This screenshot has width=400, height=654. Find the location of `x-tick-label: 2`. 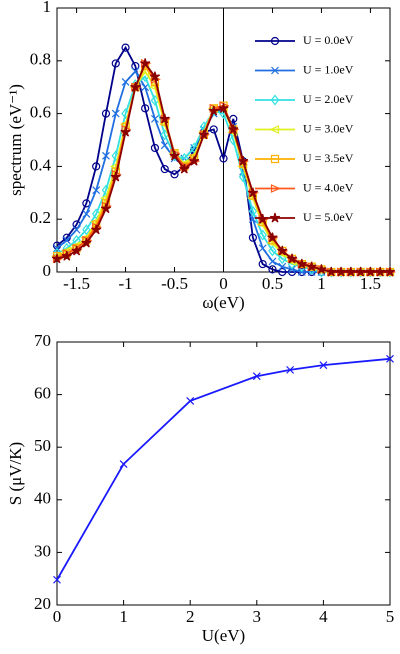

x-tick-label: 2 is located at coordinates (190, 616).